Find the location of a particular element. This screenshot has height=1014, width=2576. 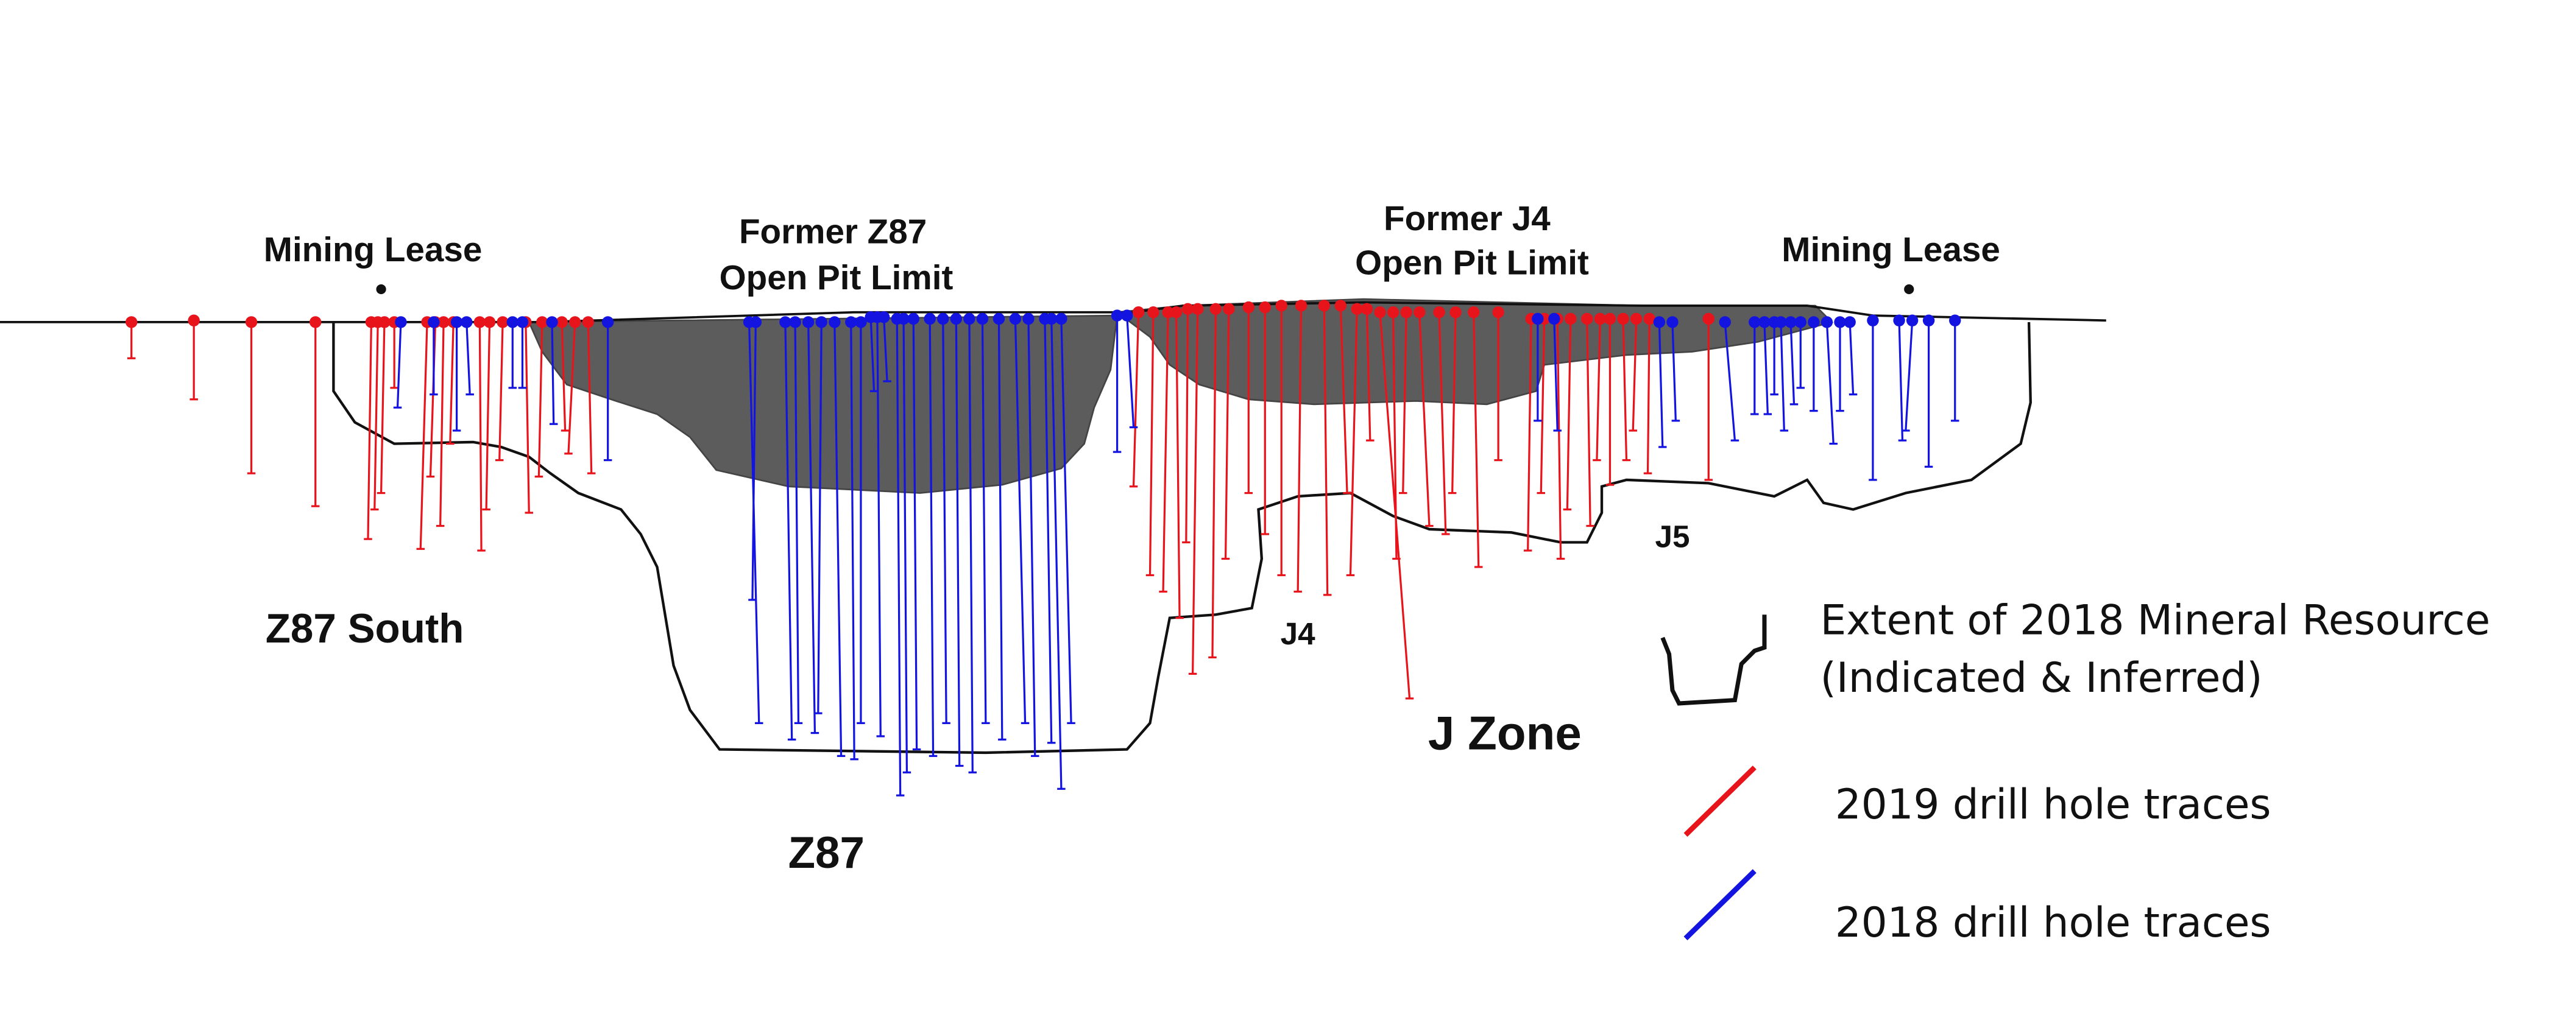

legend-blue-swatch is located at coordinates (1720, 904).